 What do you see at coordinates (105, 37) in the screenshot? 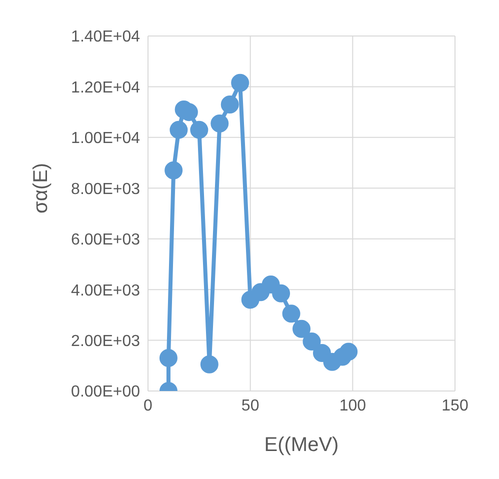
I see `y-tick-label: 1.40E+04` at bounding box center [105, 37].